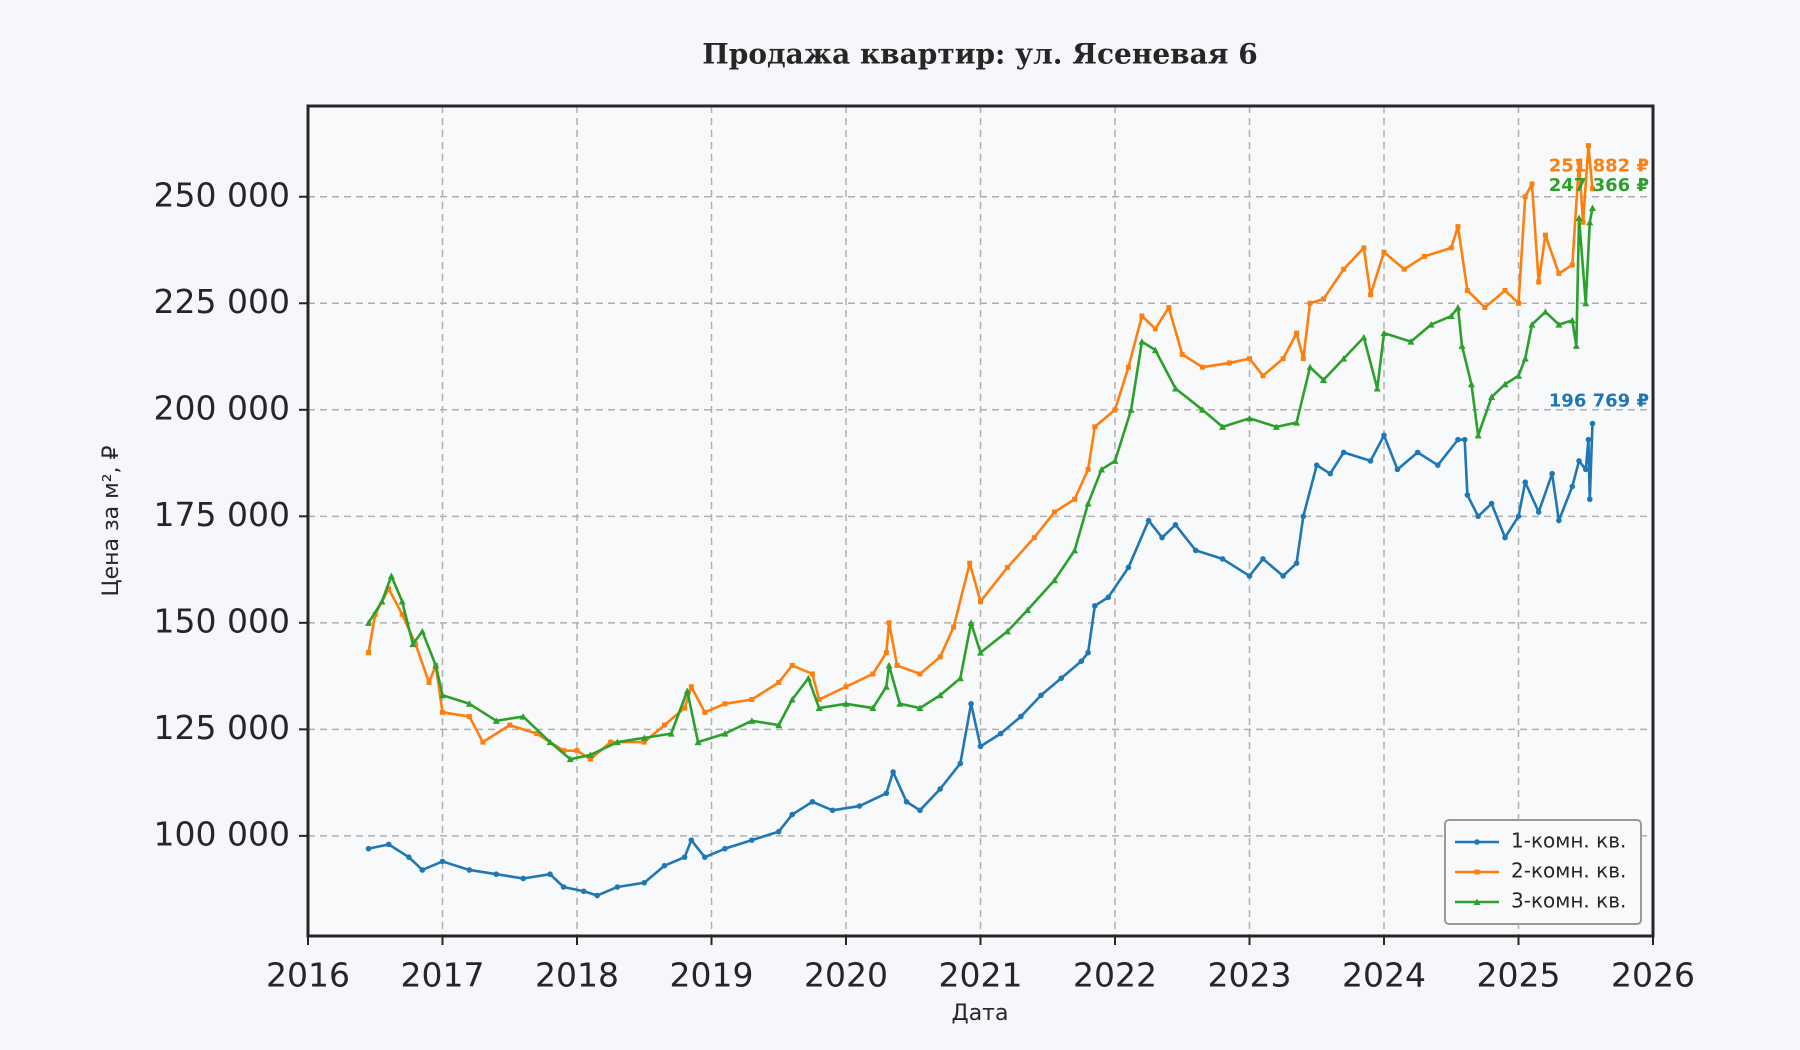 The image size is (1800, 1050). Describe the element at coordinates (1653, 975) in the screenshot. I see `x-tick-label: 2026` at that location.